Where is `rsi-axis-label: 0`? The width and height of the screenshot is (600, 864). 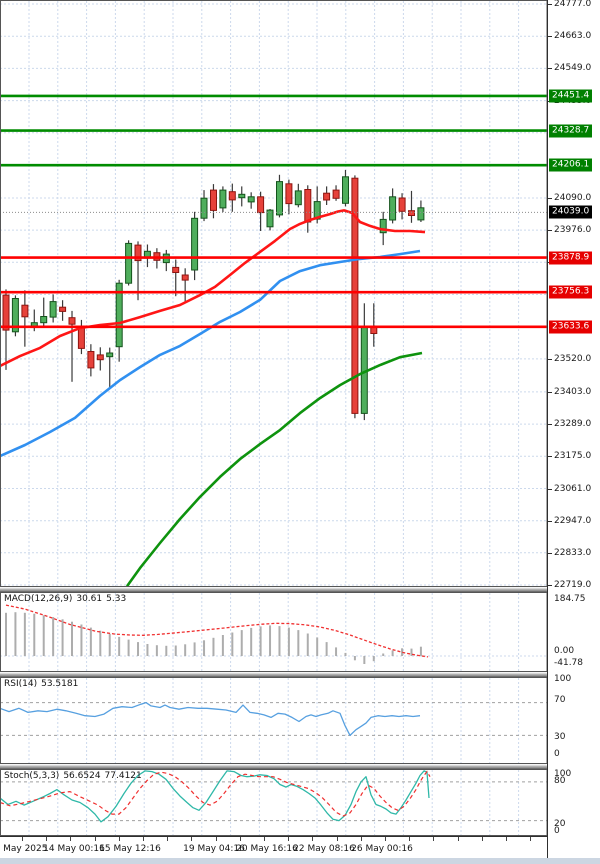
rsi-axis-label: 0 is located at coordinates (557, 754).